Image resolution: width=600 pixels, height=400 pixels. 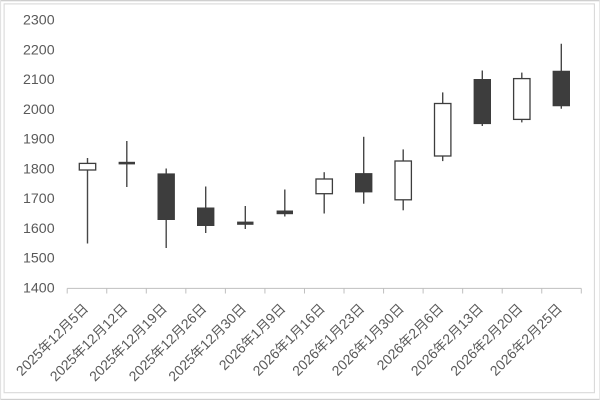 What do you see at coordinates (39, 21) in the screenshot?
I see `svg-text: 2300` at bounding box center [39, 21].